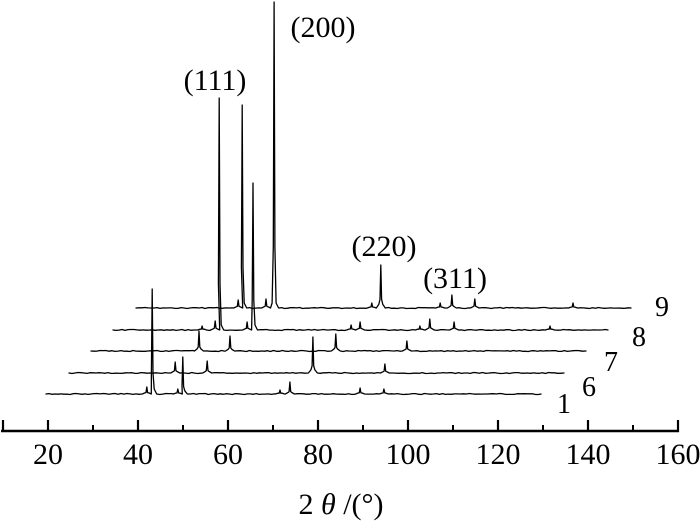  Describe the element at coordinates (611, 362) in the screenshot. I see `trace-label-7: 7` at that location.